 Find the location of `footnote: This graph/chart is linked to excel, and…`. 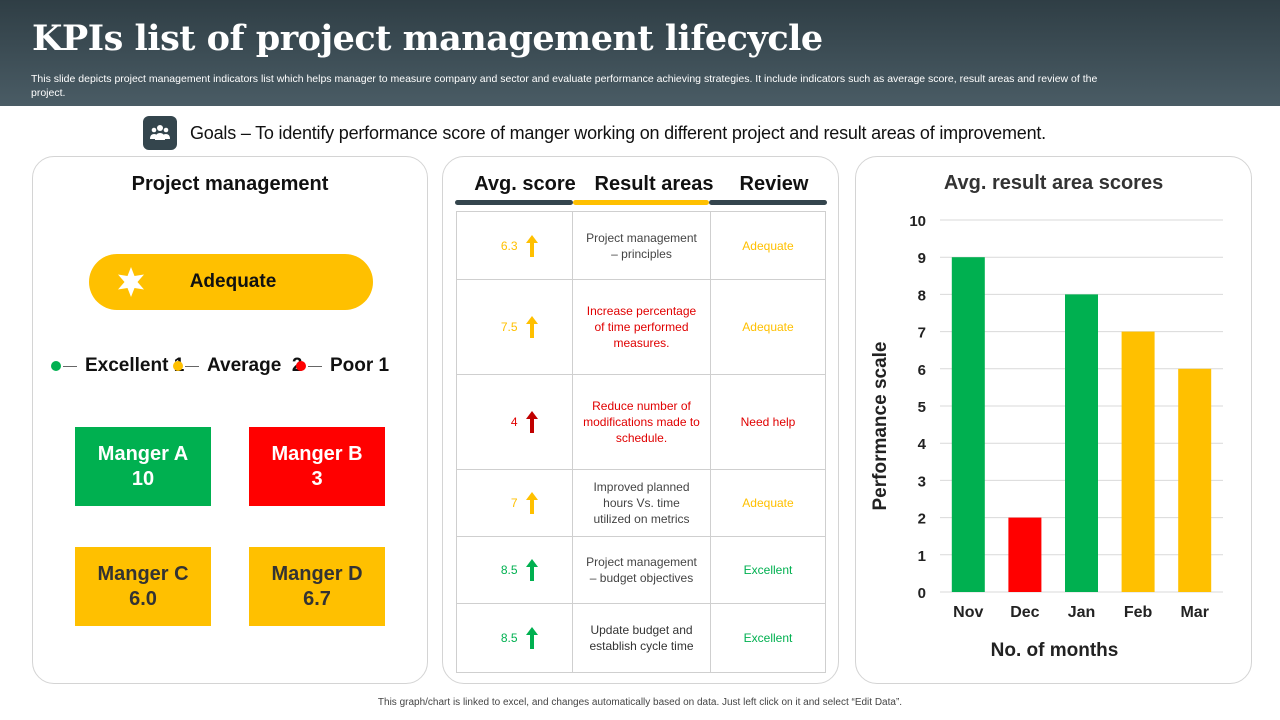

footnote: This graph/chart is linked to excel, and… is located at coordinates (640, 702).